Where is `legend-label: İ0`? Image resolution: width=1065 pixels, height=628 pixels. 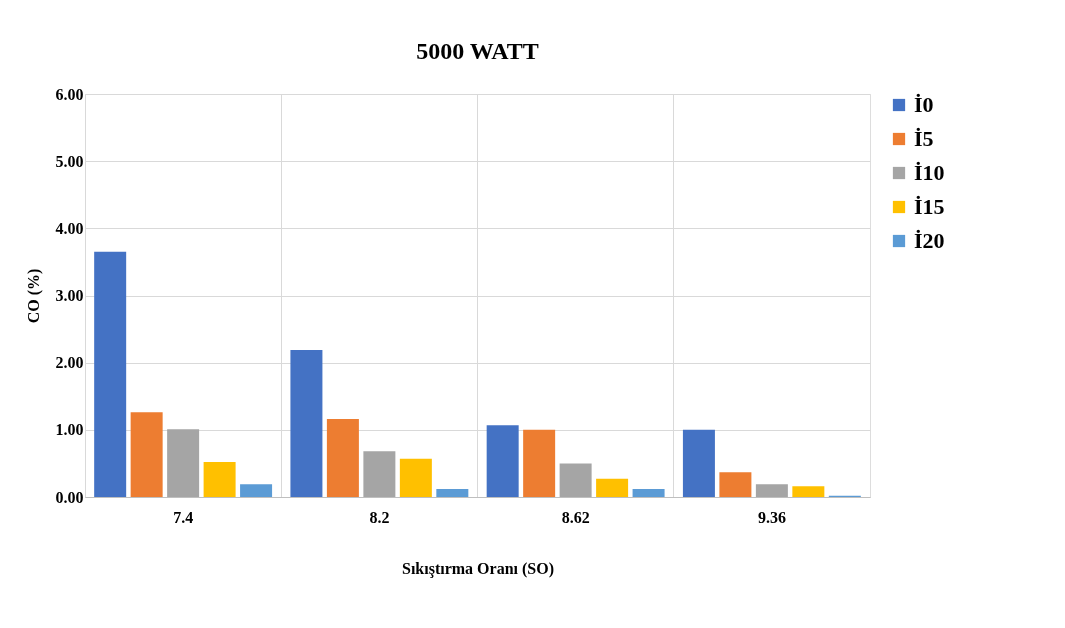 legend-label: İ0 is located at coordinates (924, 104).